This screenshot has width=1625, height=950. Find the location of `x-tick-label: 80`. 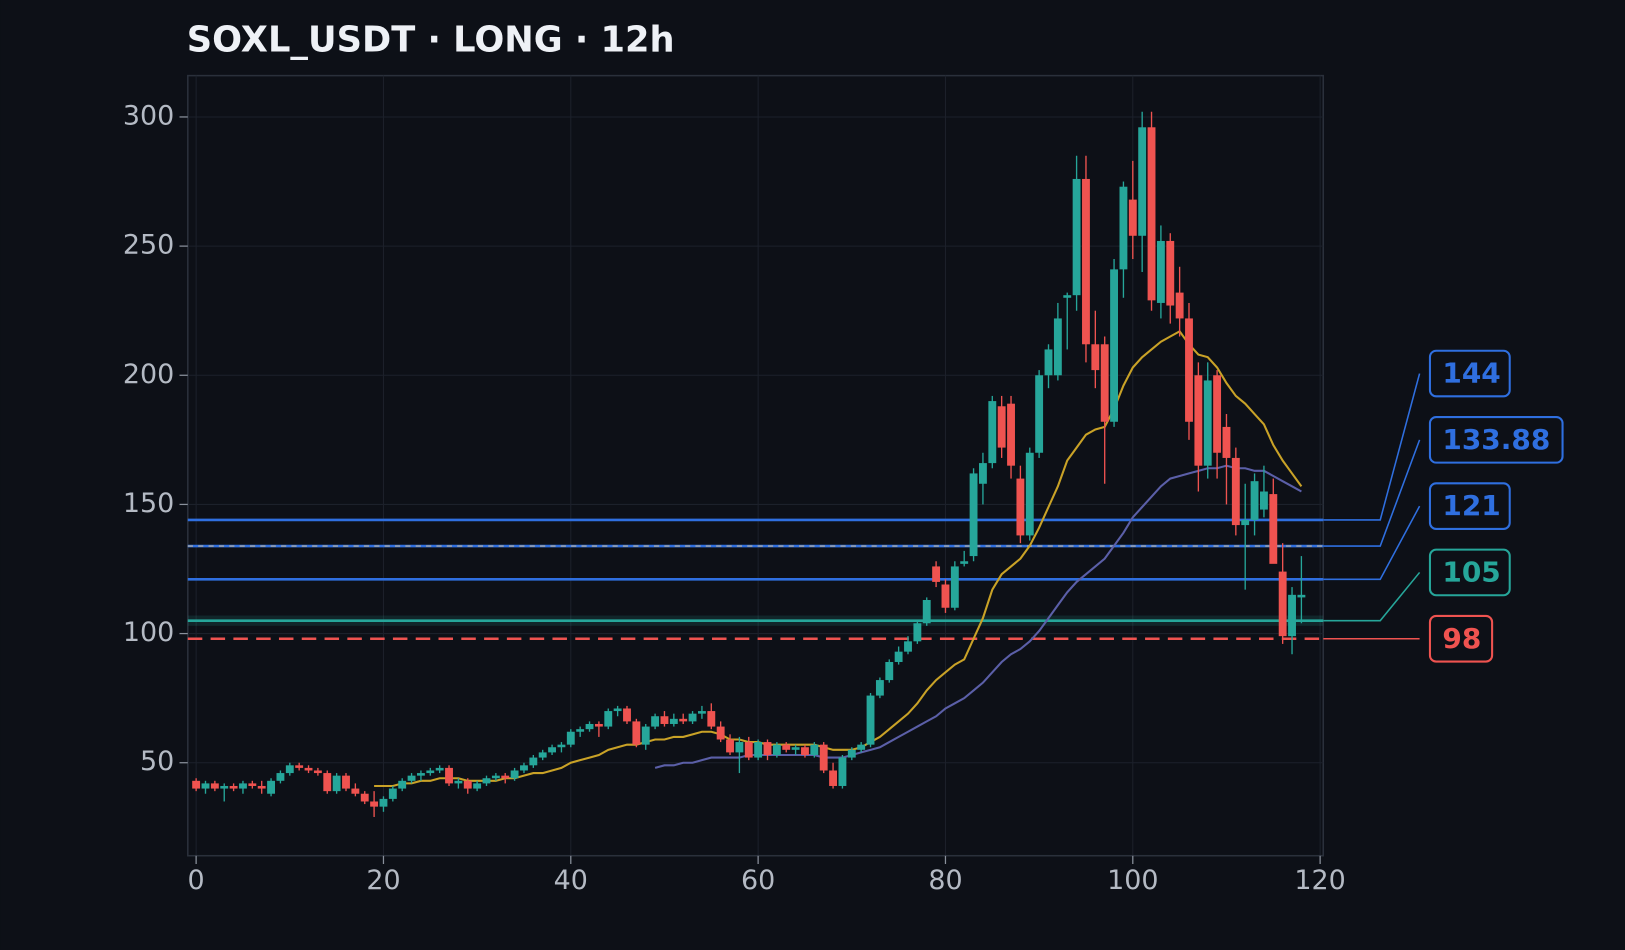

x-tick-label: 80 is located at coordinates (945, 880).